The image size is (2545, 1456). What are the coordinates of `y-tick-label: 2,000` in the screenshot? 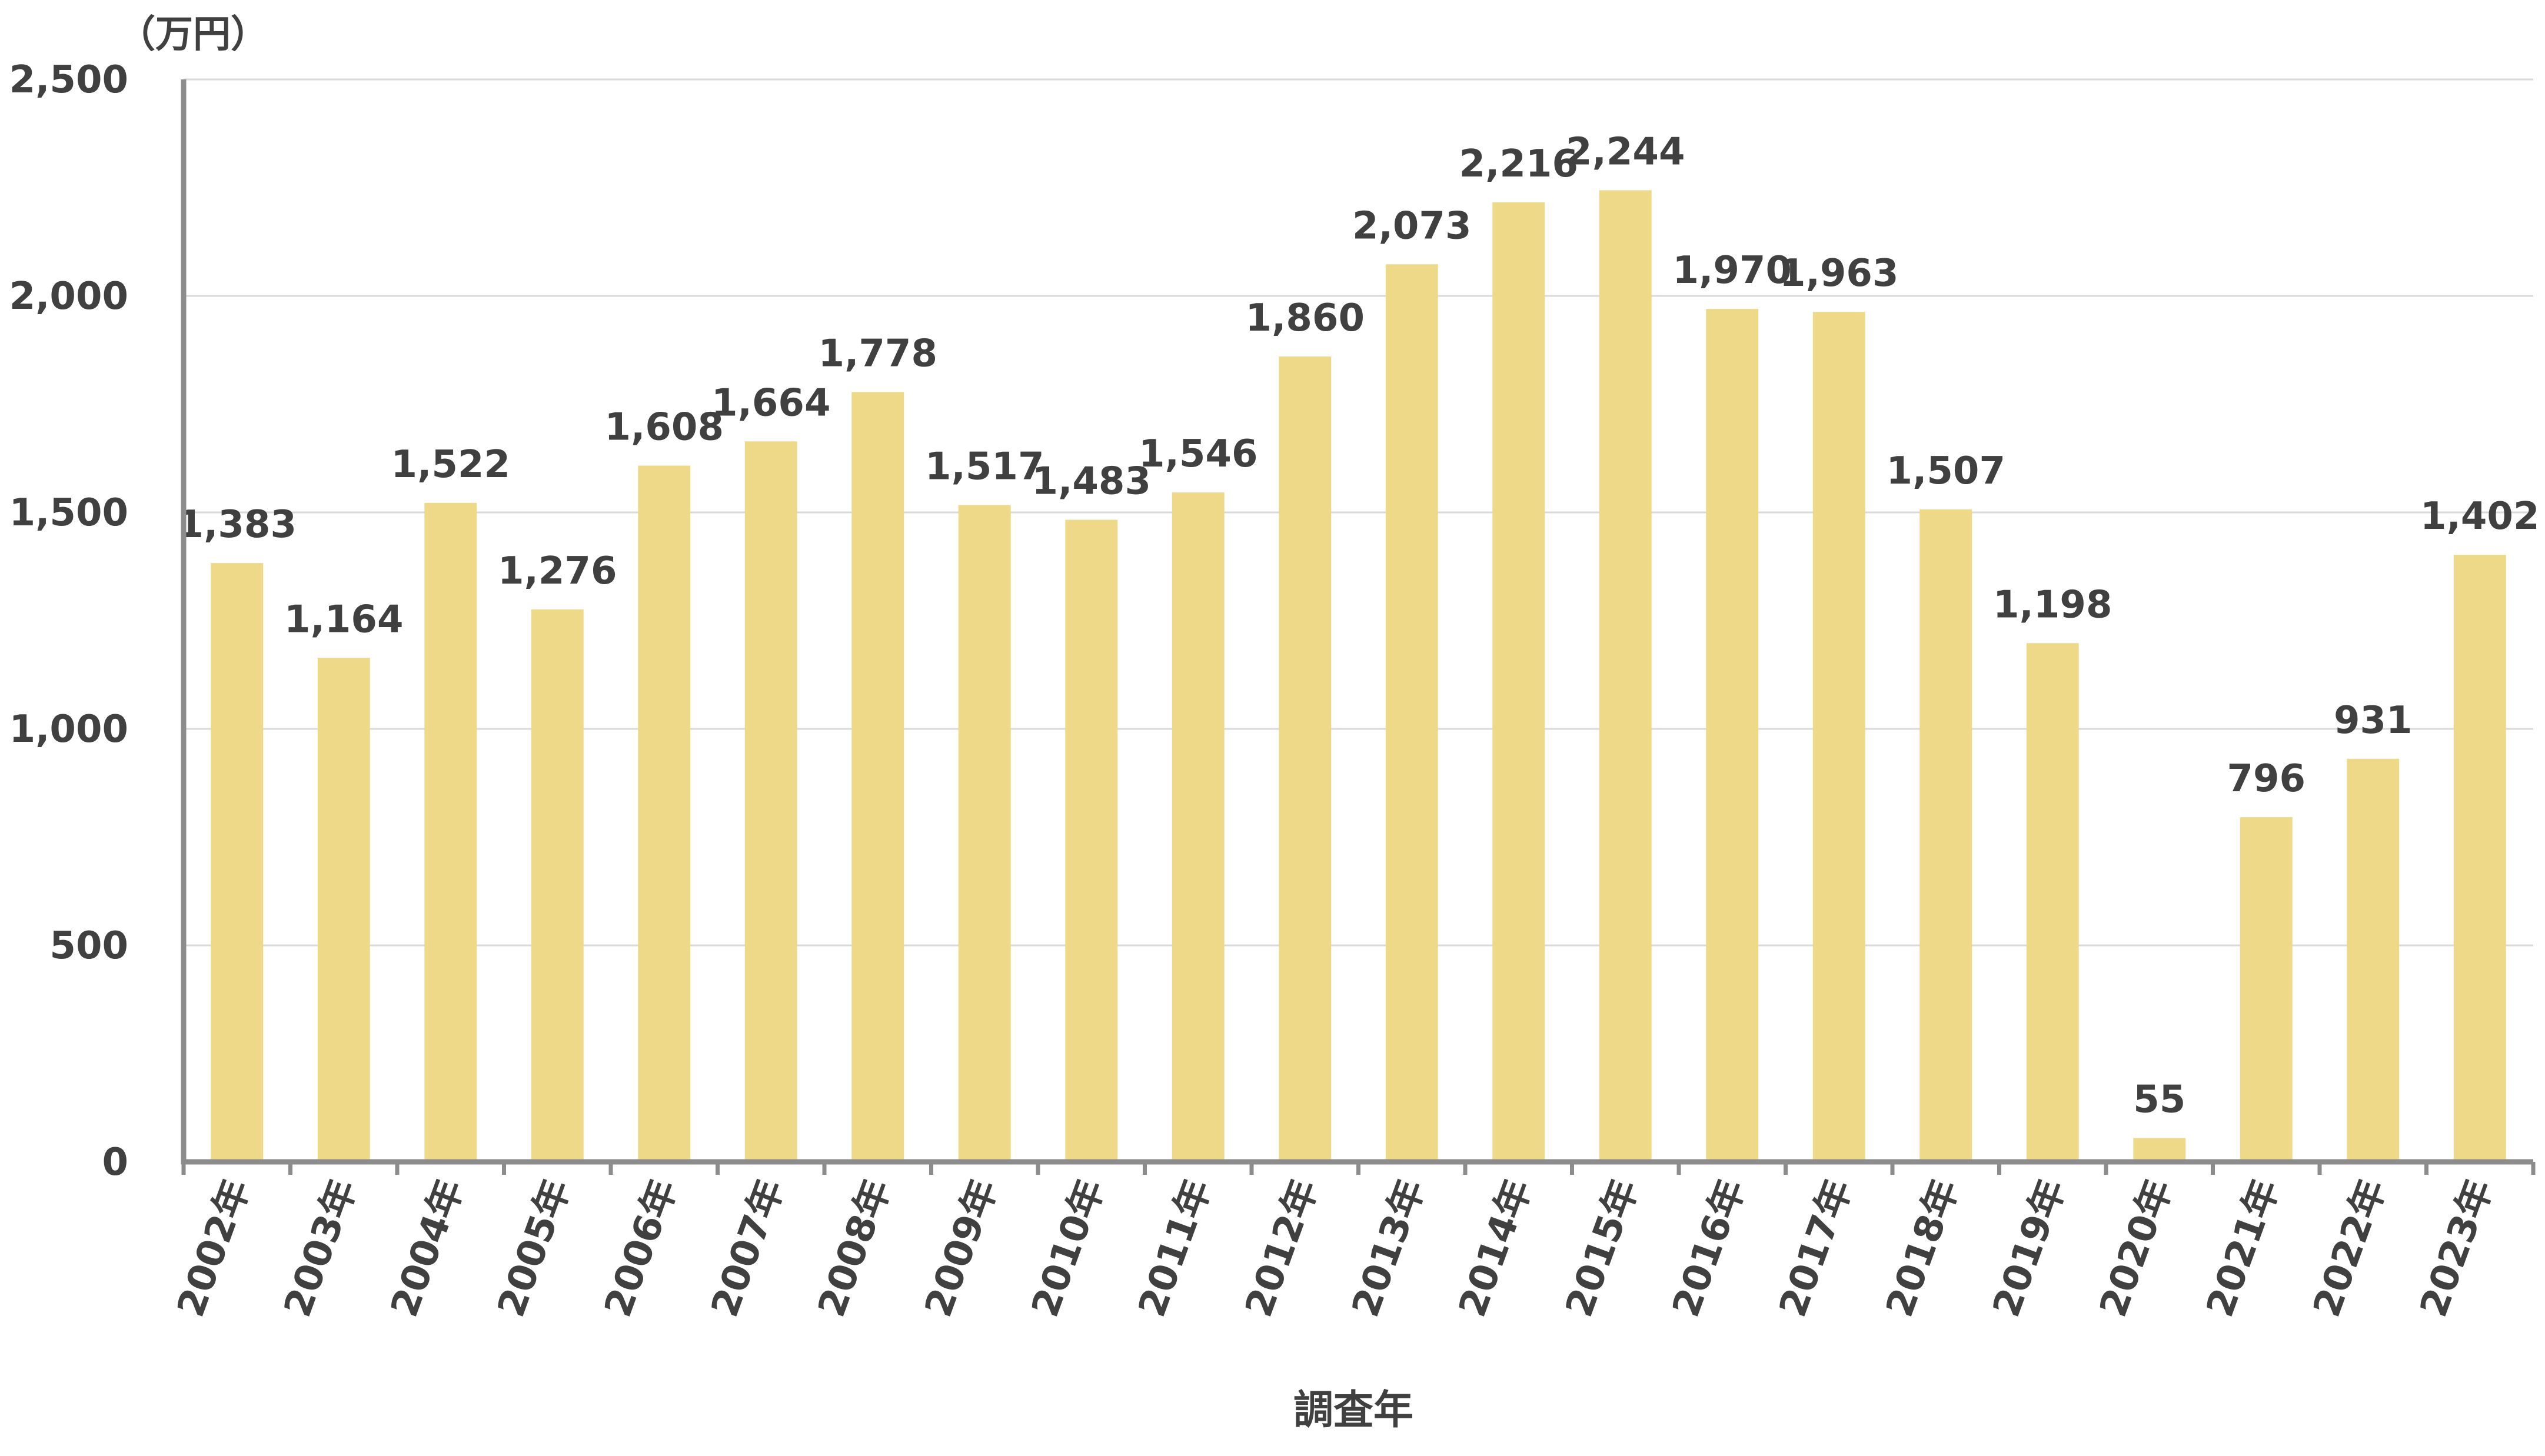 It's located at (68, 296).